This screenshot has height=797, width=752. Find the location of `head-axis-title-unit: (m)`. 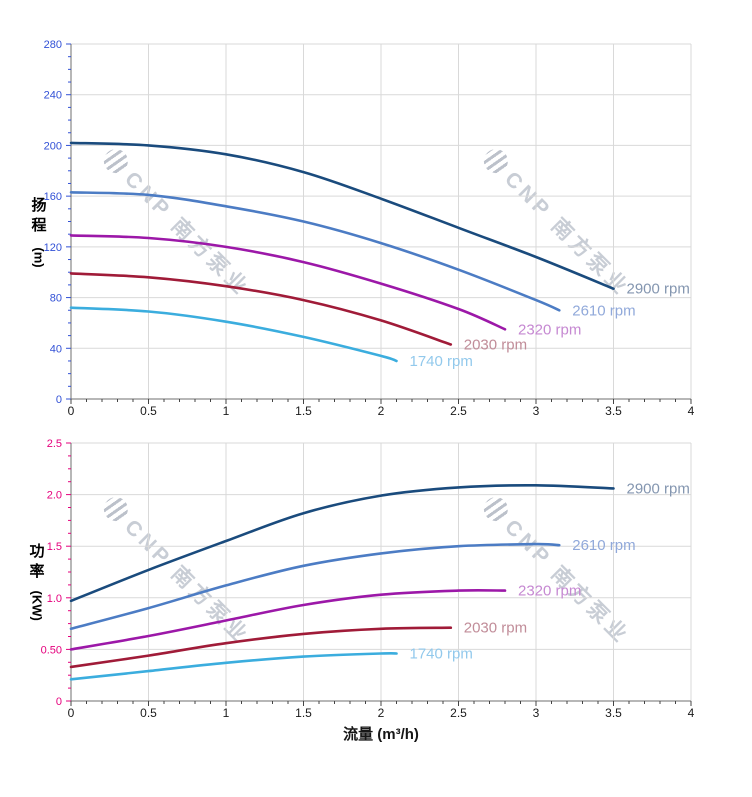

head-axis-title-unit: (m) is located at coordinates (39, 257).